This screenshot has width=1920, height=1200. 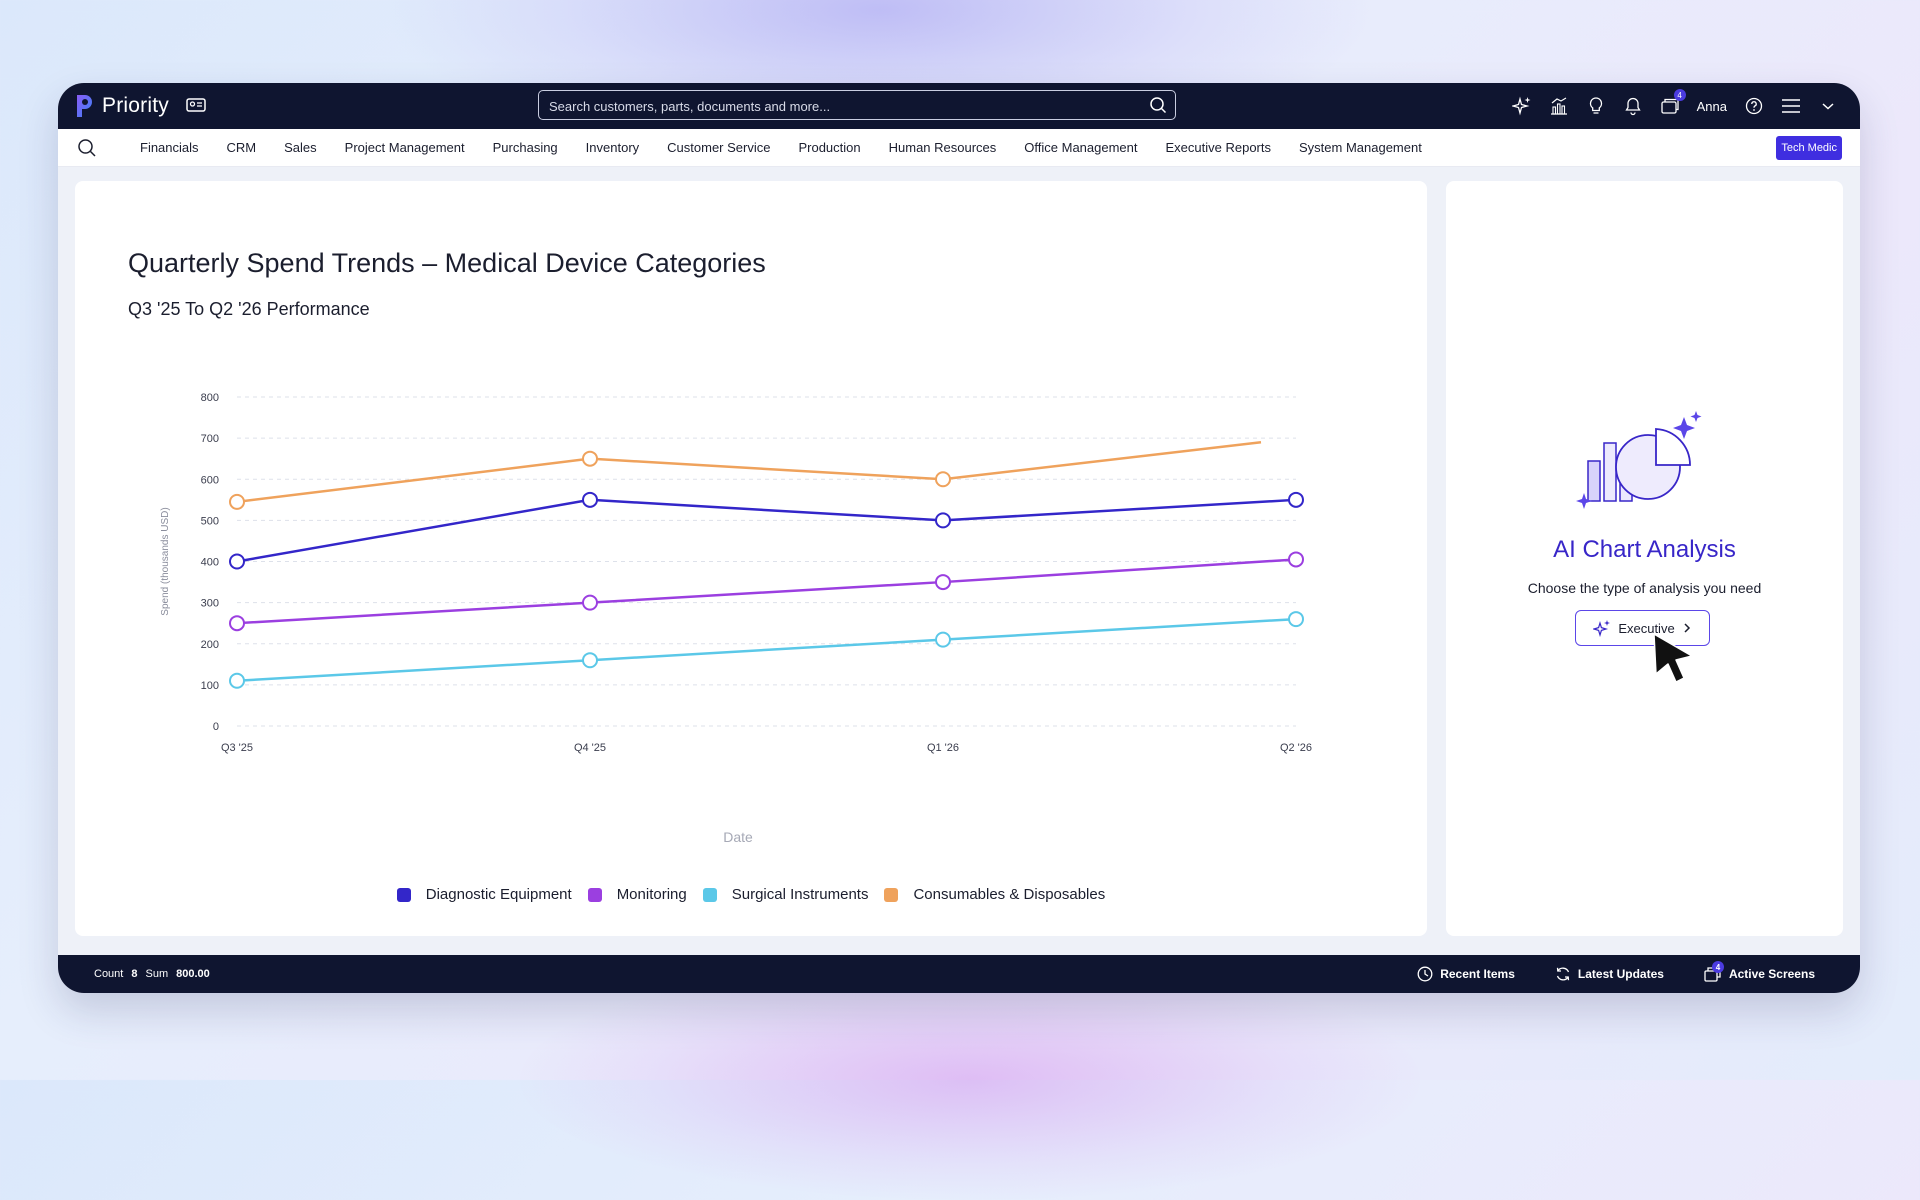 I want to click on active-screens-label: Active Screens, so click(x=1771, y=974).